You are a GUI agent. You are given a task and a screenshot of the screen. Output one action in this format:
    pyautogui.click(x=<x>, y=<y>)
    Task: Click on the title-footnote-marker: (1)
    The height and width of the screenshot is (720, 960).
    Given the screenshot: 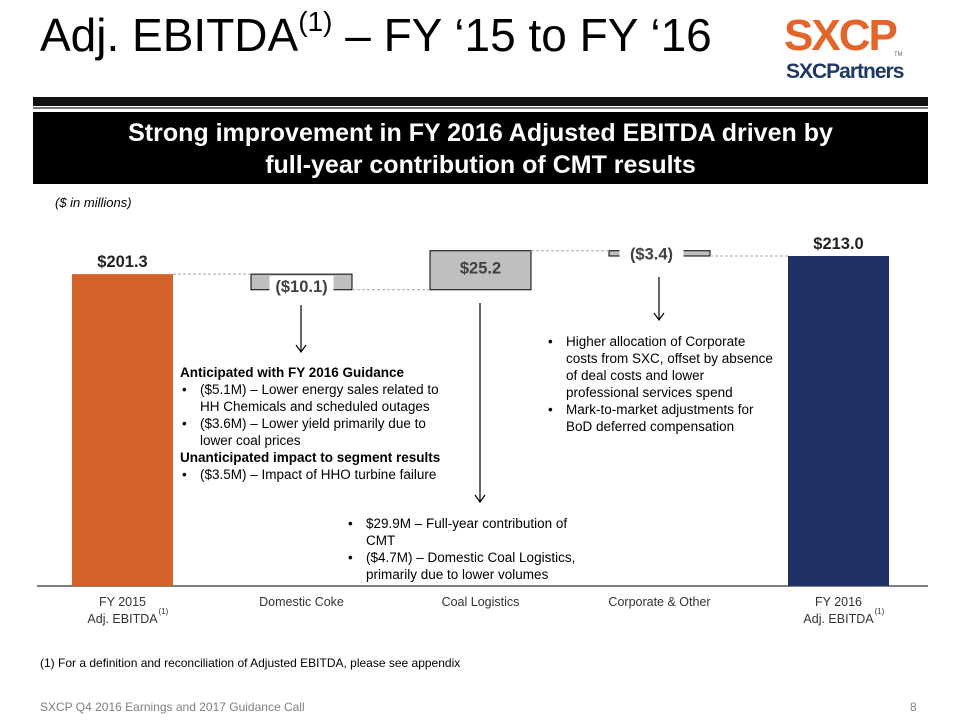 What is the action you would take?
    pyautogui.click(x=315, y=21)
    